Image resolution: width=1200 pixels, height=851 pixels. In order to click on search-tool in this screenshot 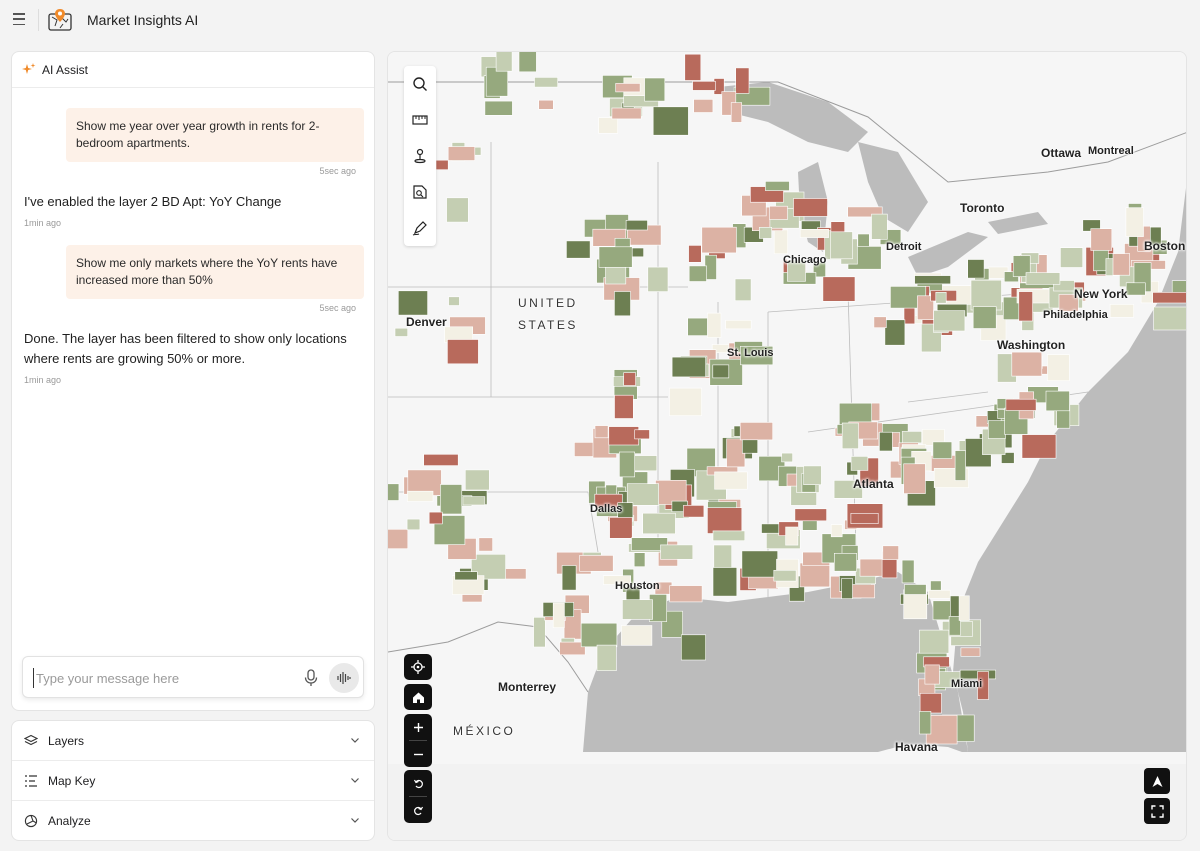, I will do `click(420, 84)`.